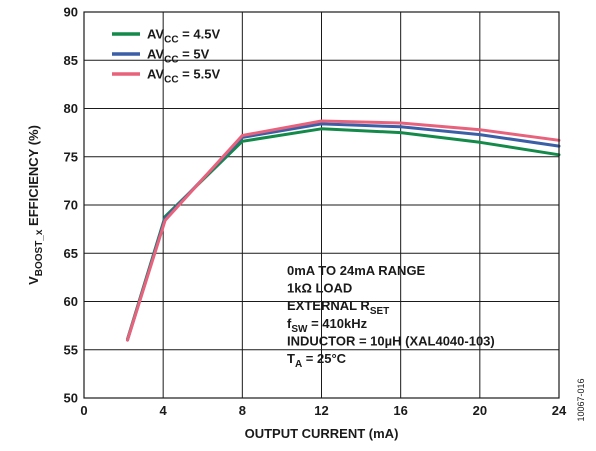 This screenshot has width=596, height=451. Describe the element at coordinates (71, 398) in the screenshot. I see `y-tick-label-0: 50` at that location.